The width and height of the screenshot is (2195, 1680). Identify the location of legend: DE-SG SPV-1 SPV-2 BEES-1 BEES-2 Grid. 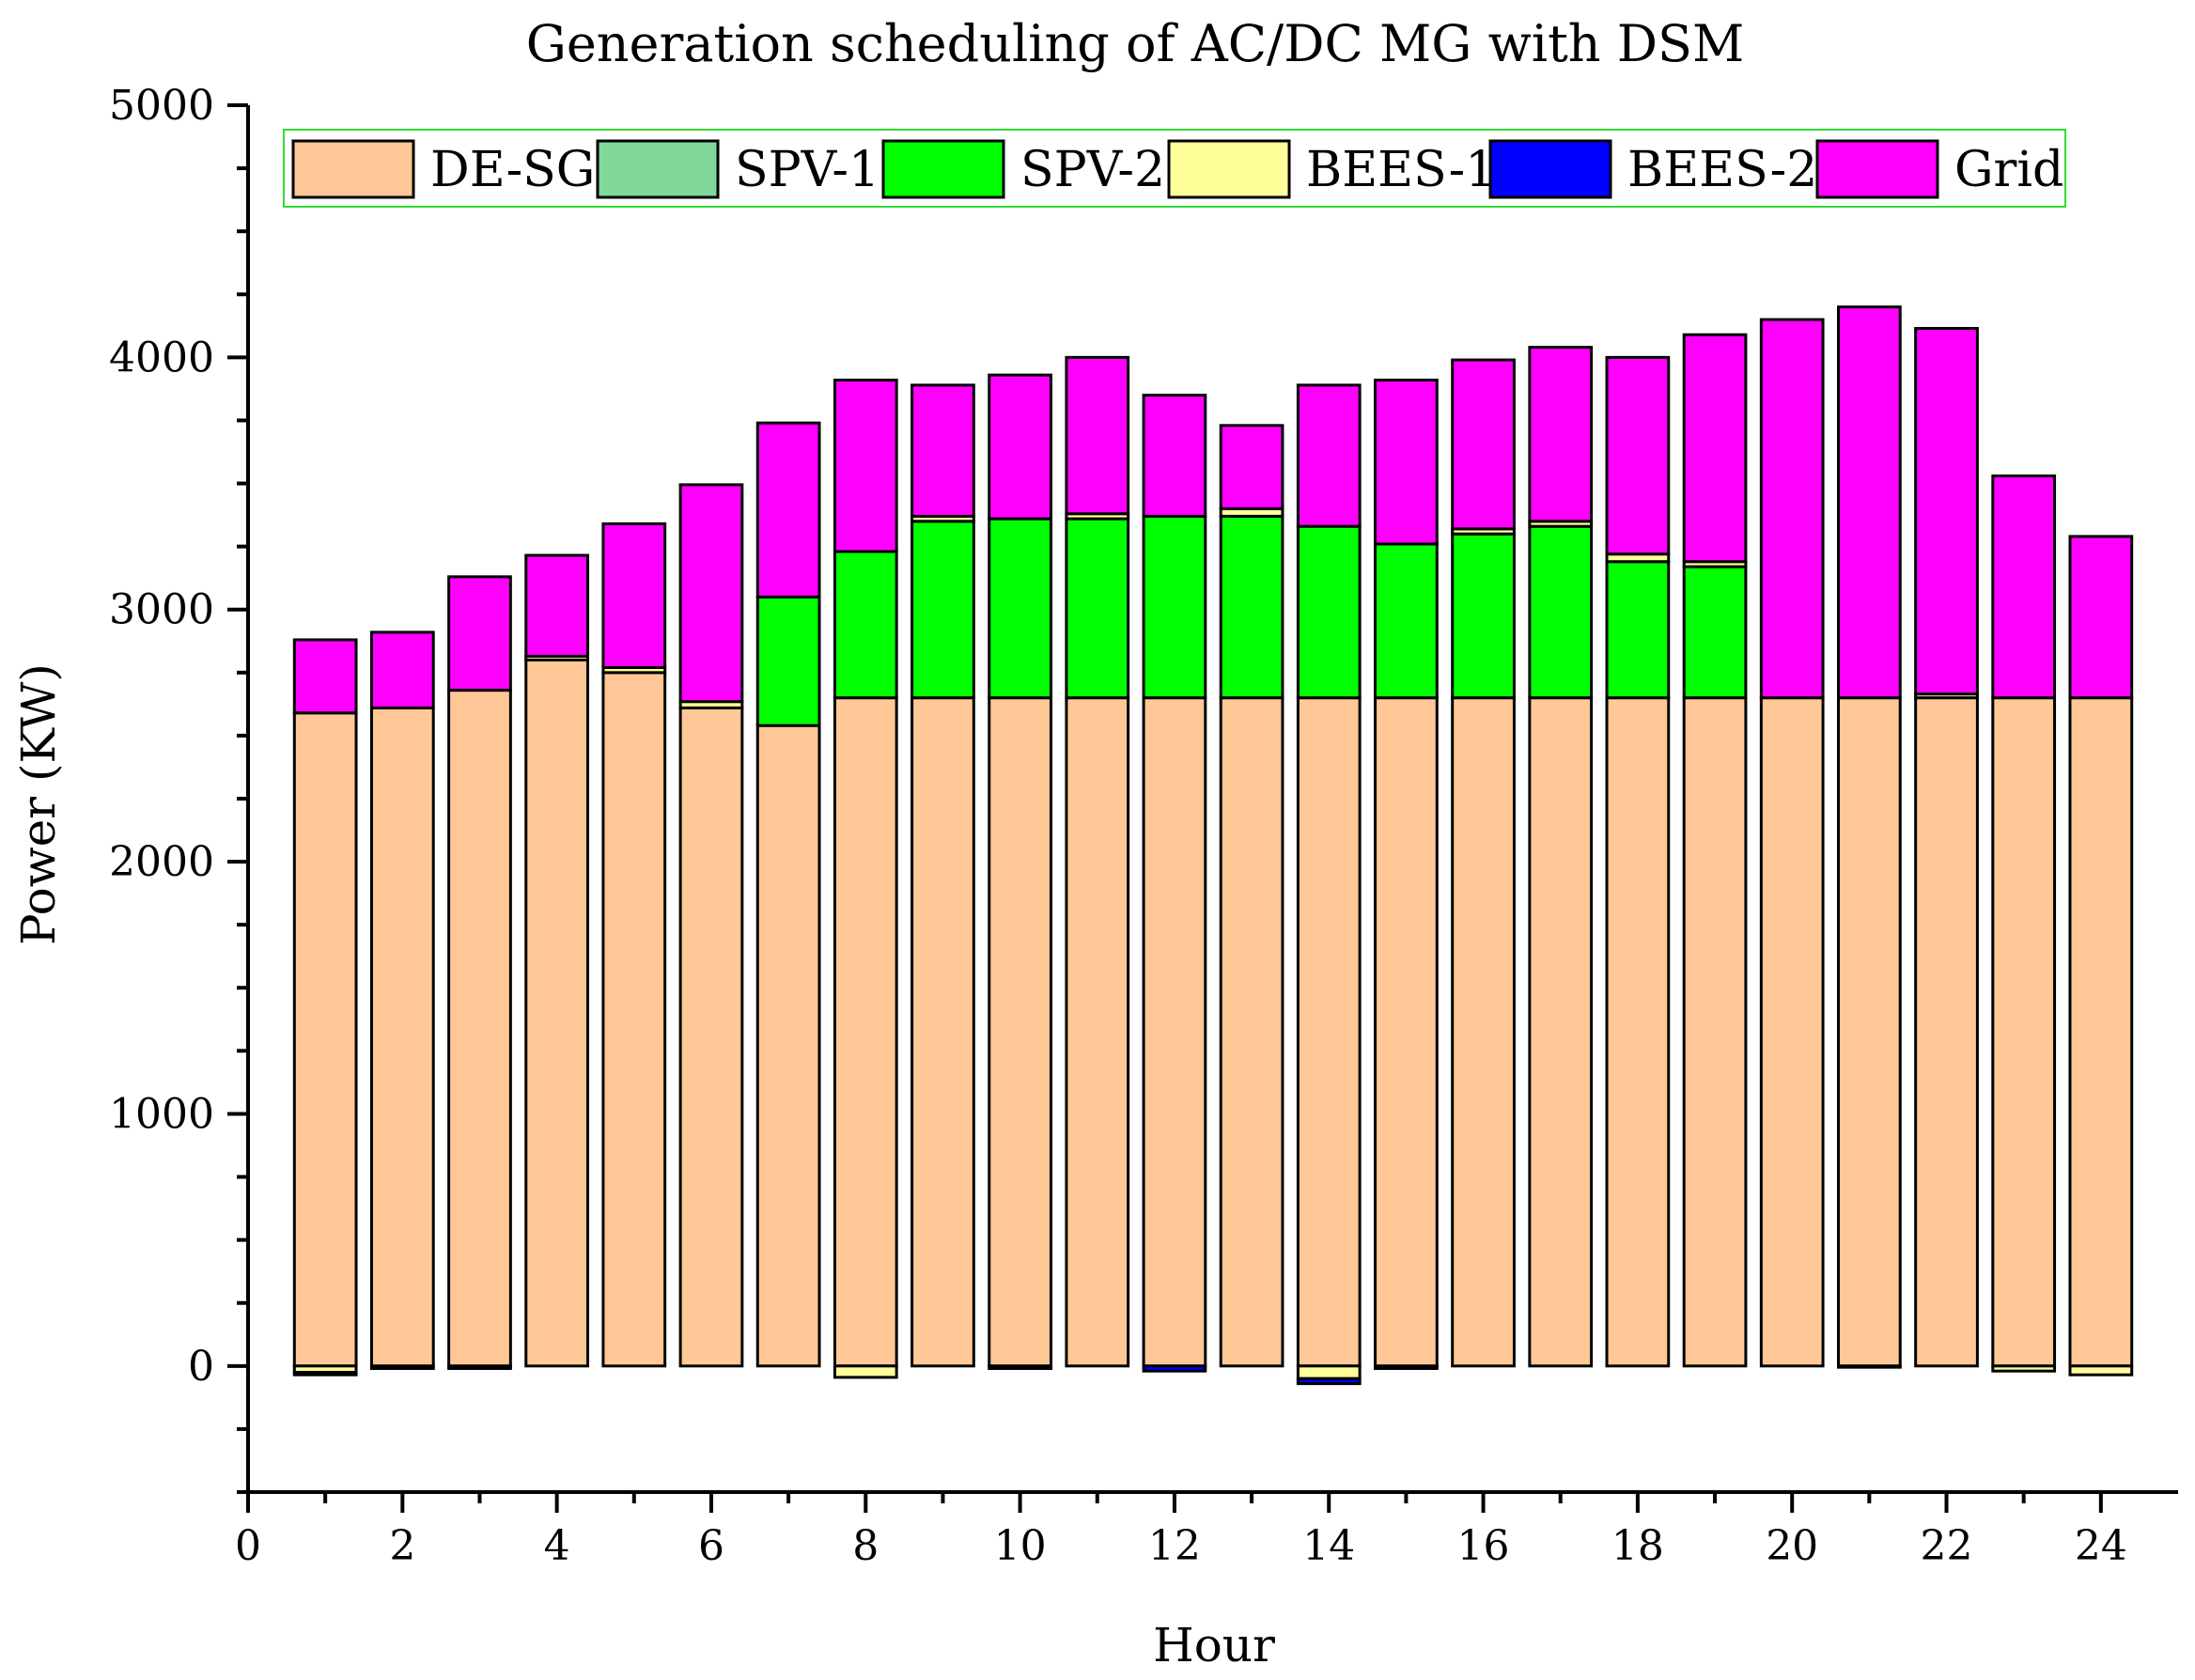
(1175, 168).